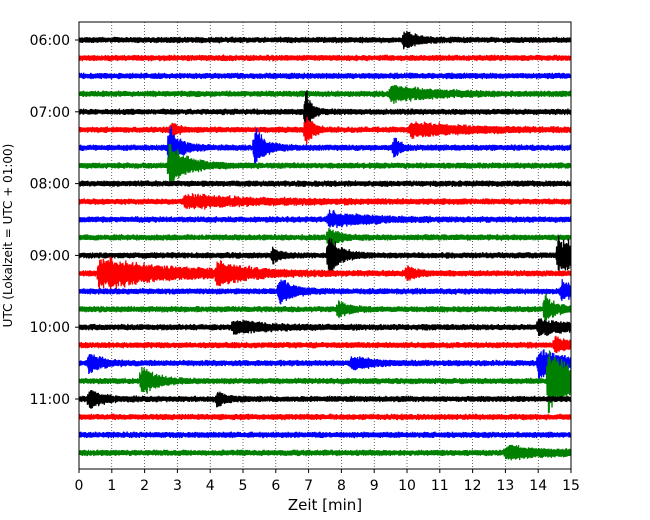  Describe the element at coordinates (327, 481) in the screenshot. I see `x-axis-ticks: 0 1 2 3 4 5 6 7 8 9 10 11 12 13 14 15` at that location.